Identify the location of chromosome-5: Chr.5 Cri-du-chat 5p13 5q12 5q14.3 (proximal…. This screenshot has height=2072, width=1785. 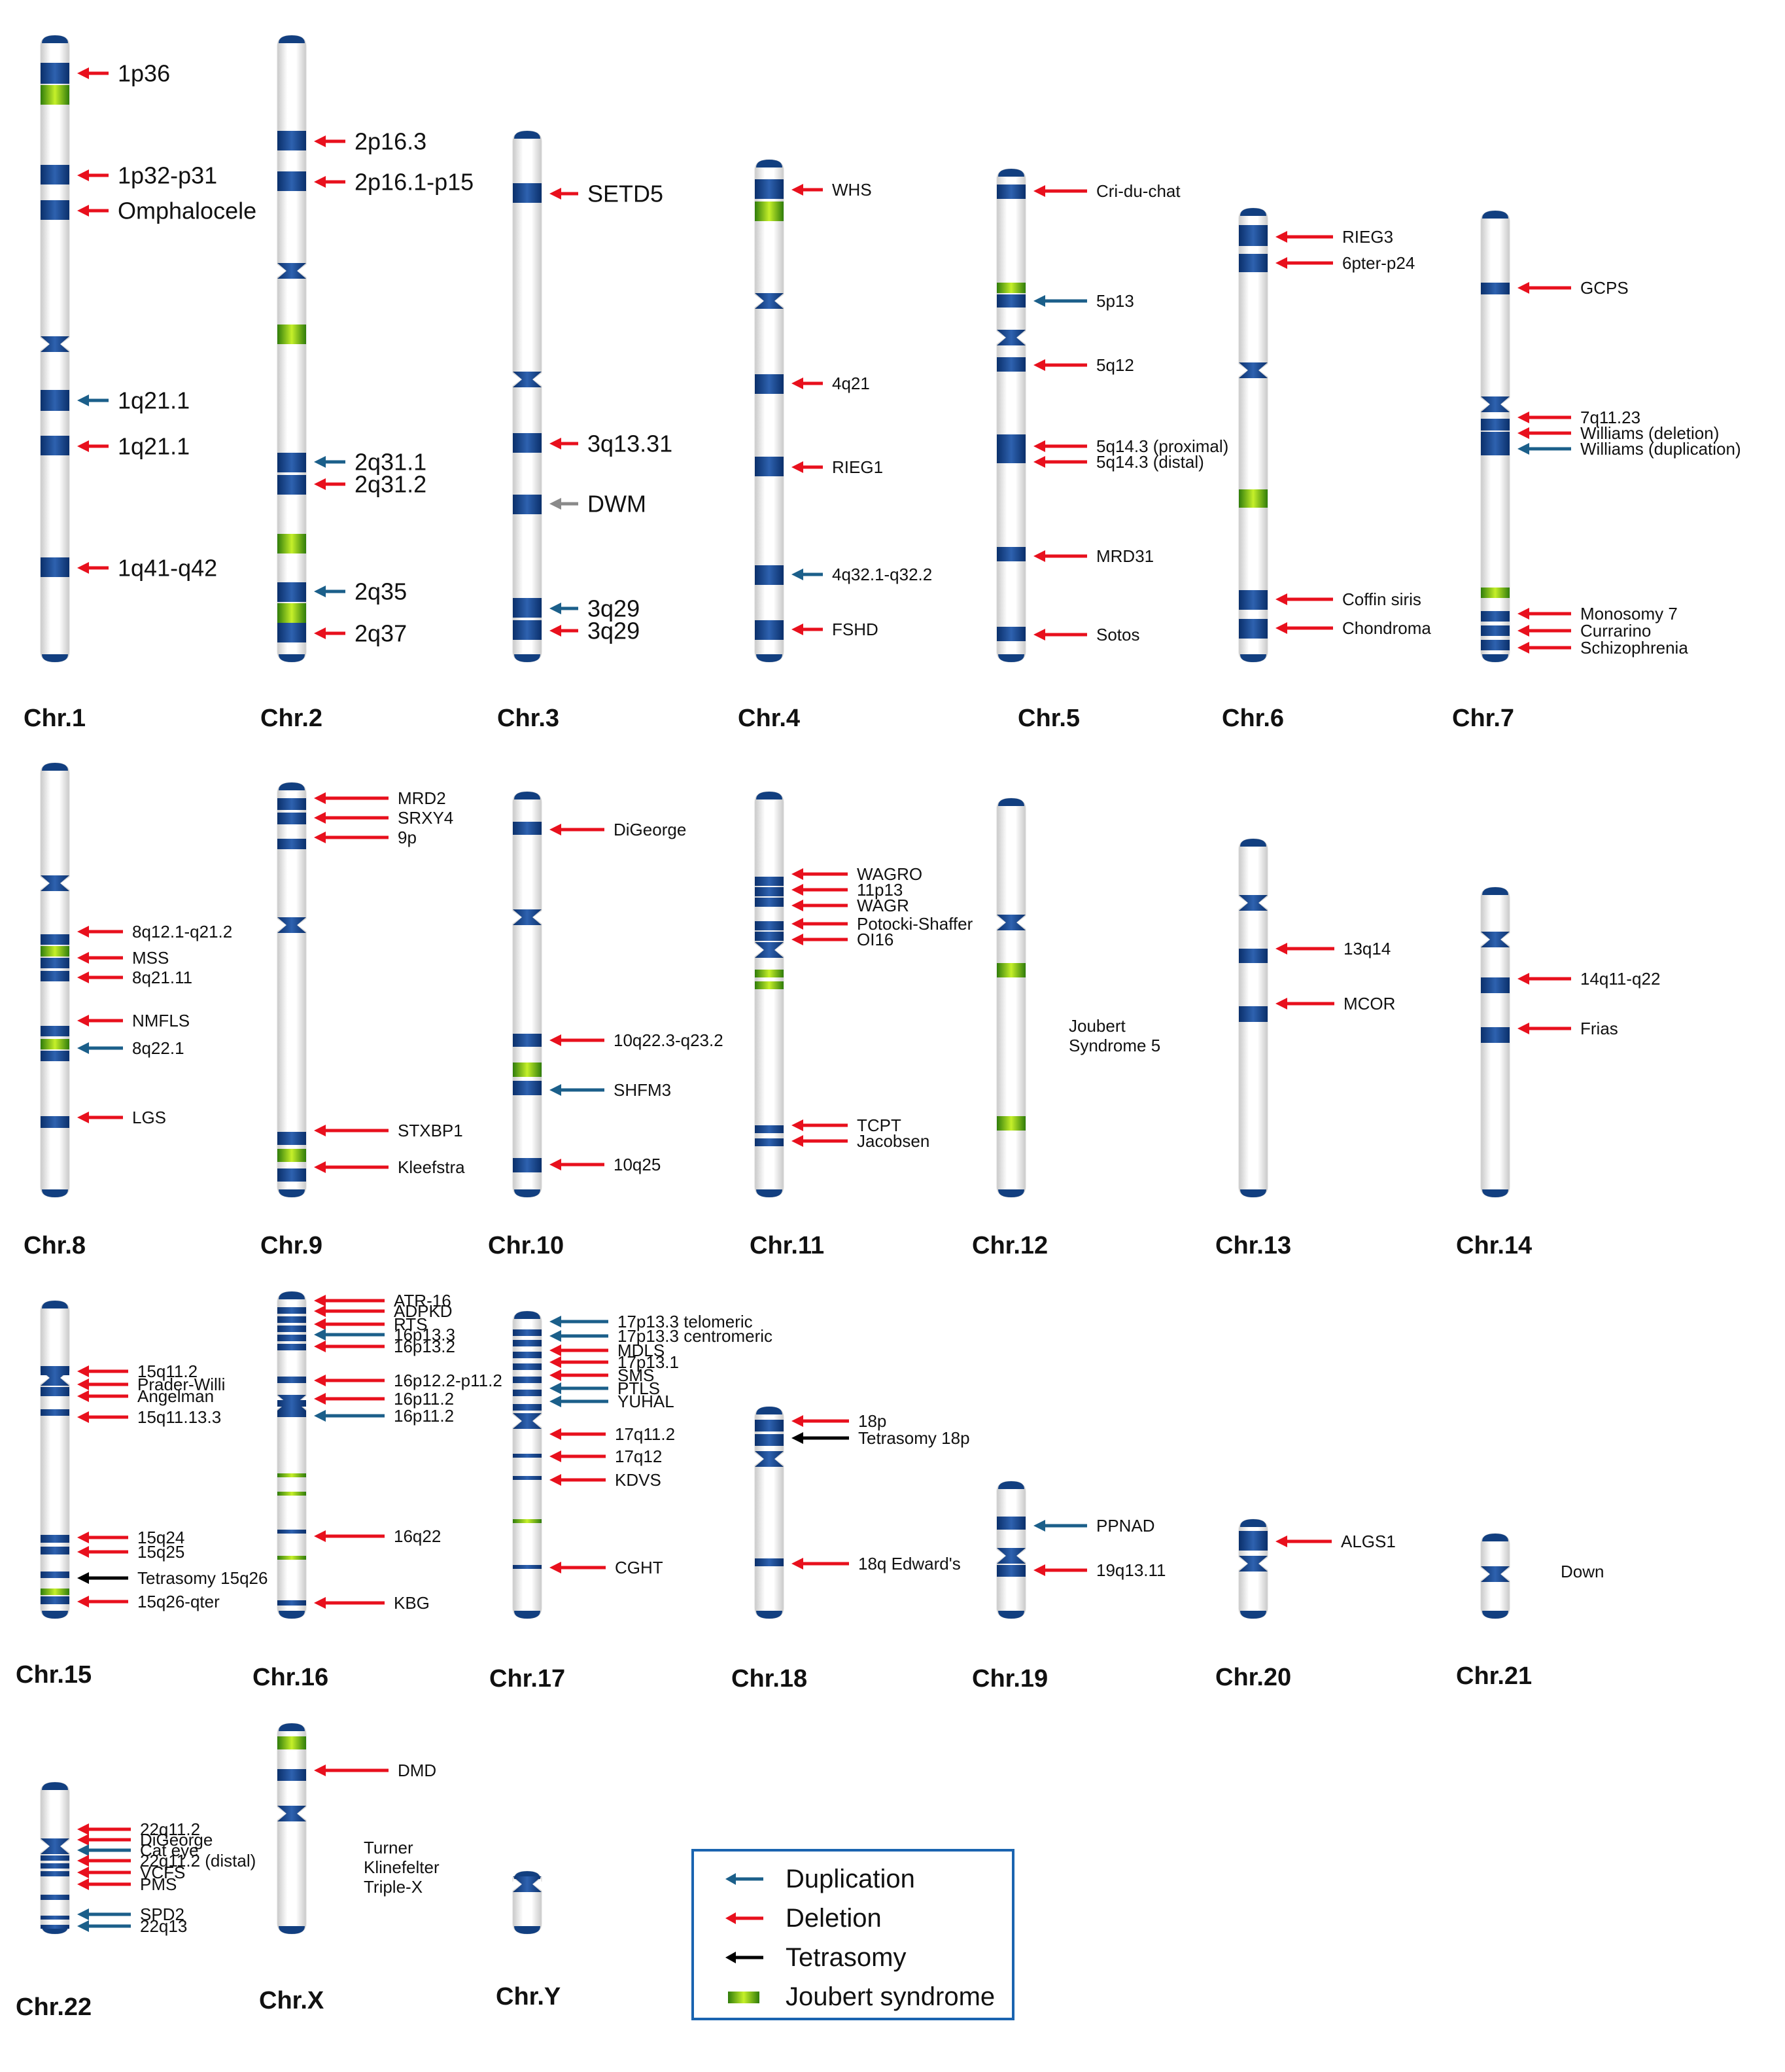
(1112, 450).